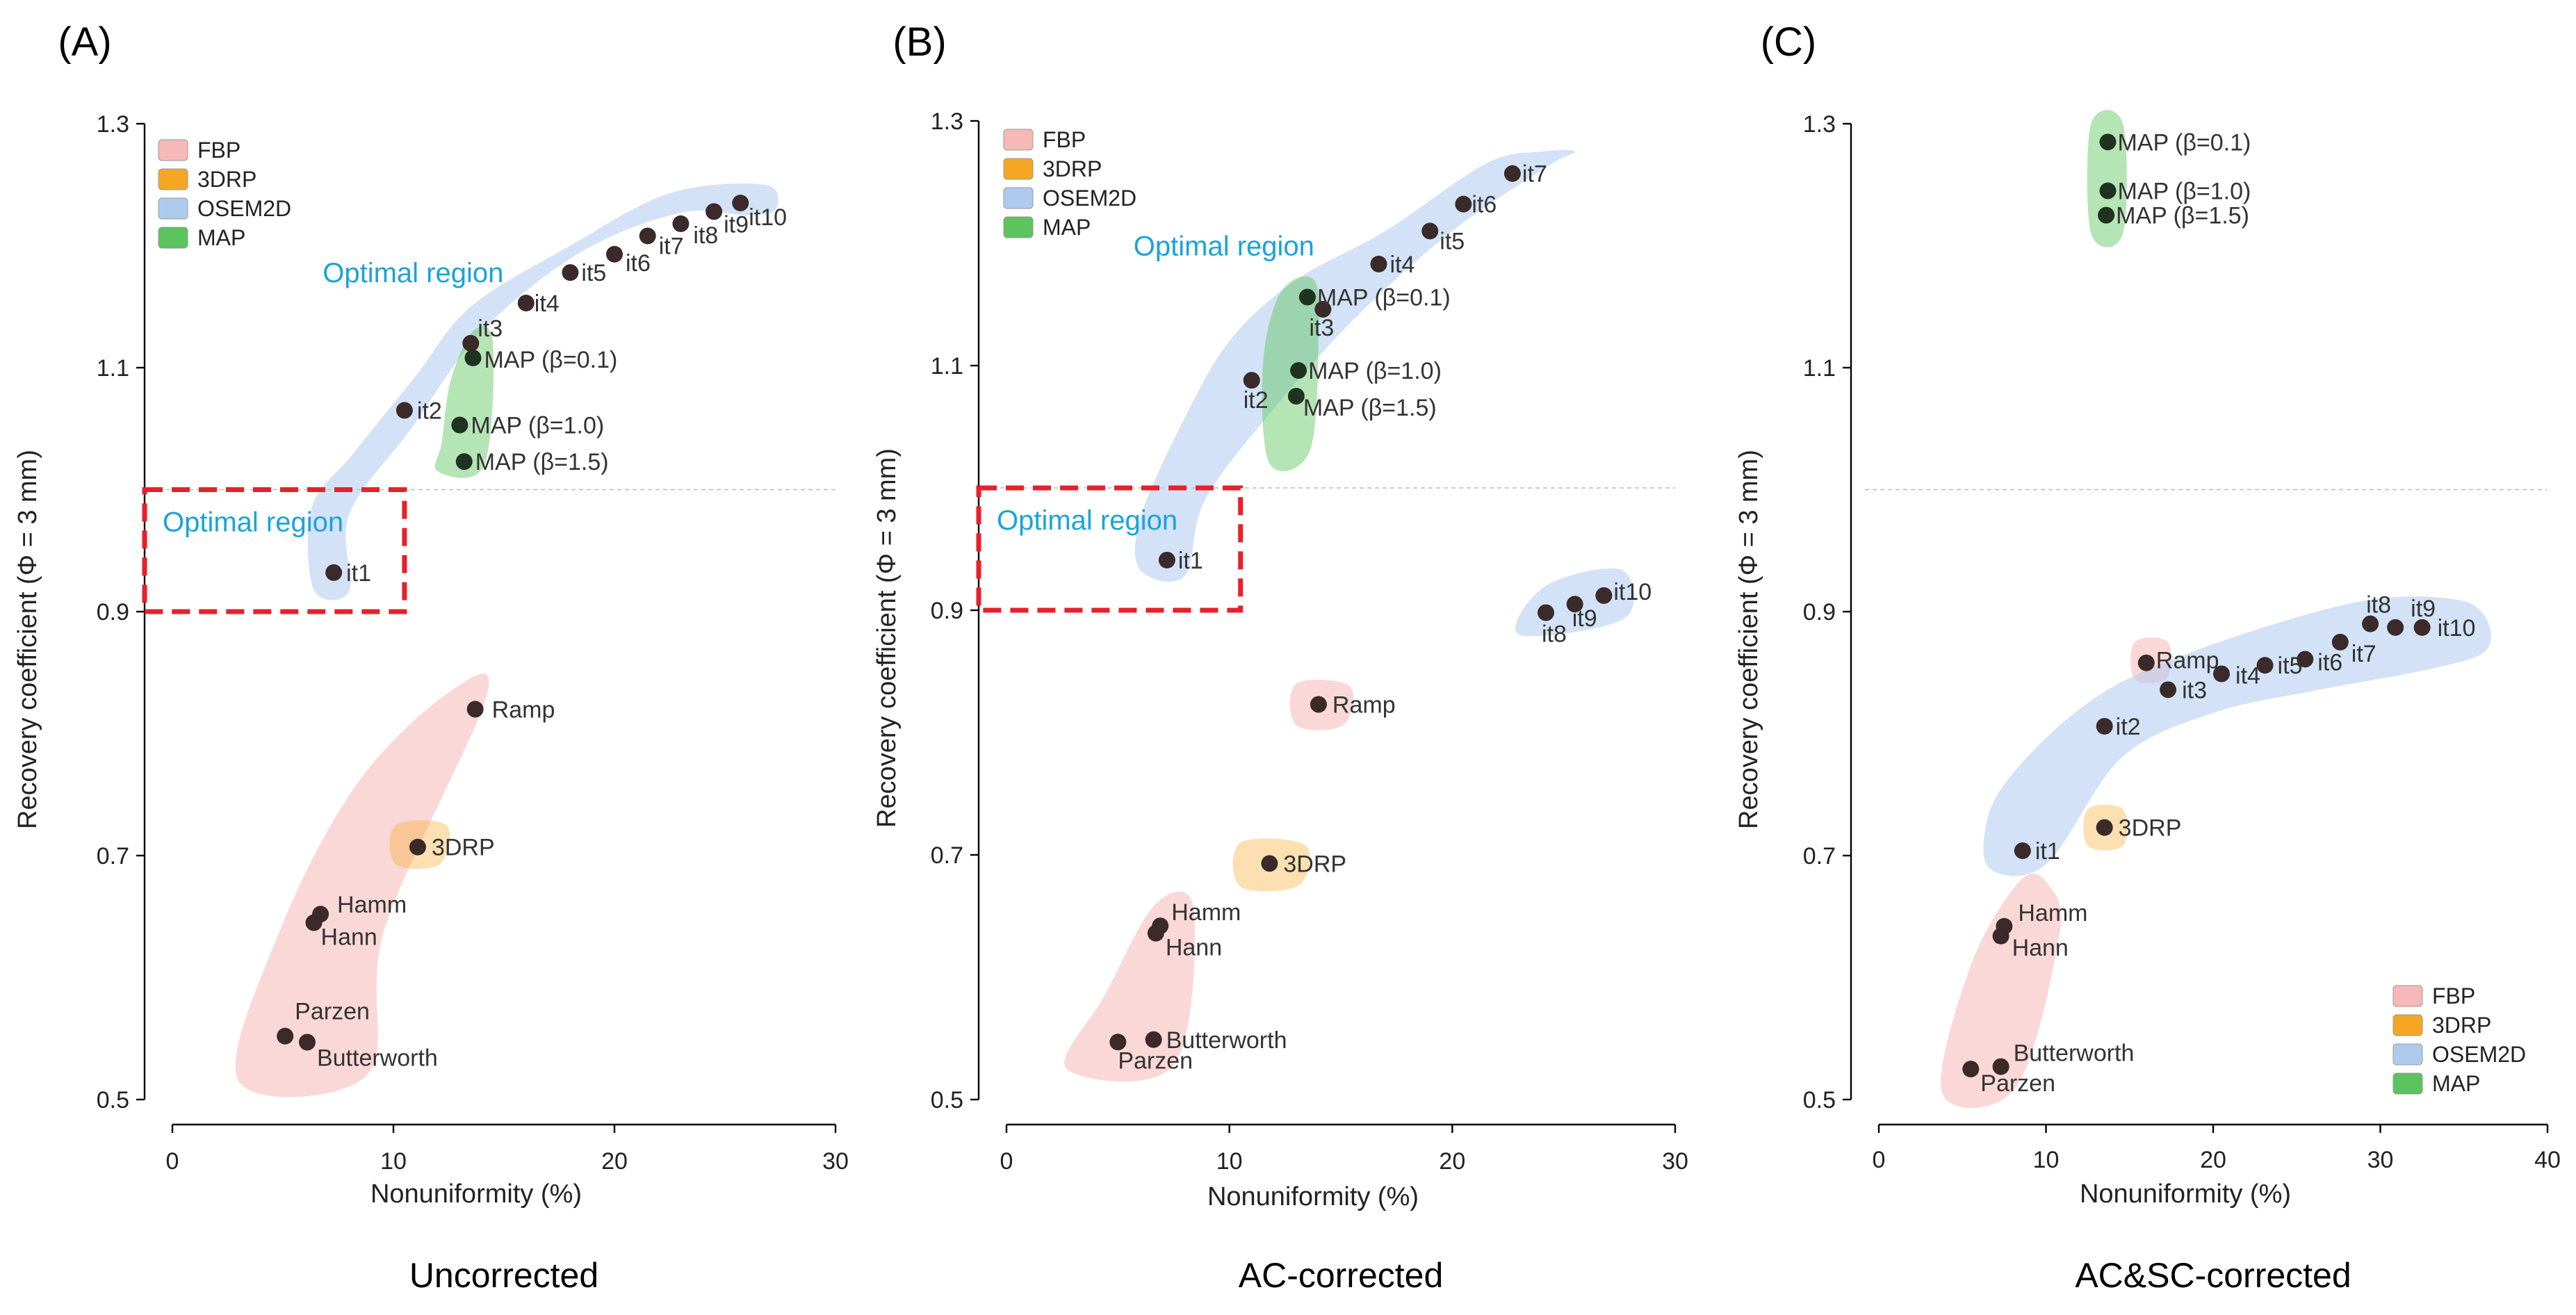  I want to click on y-tick-label: 1.3, so click(1819, 125).